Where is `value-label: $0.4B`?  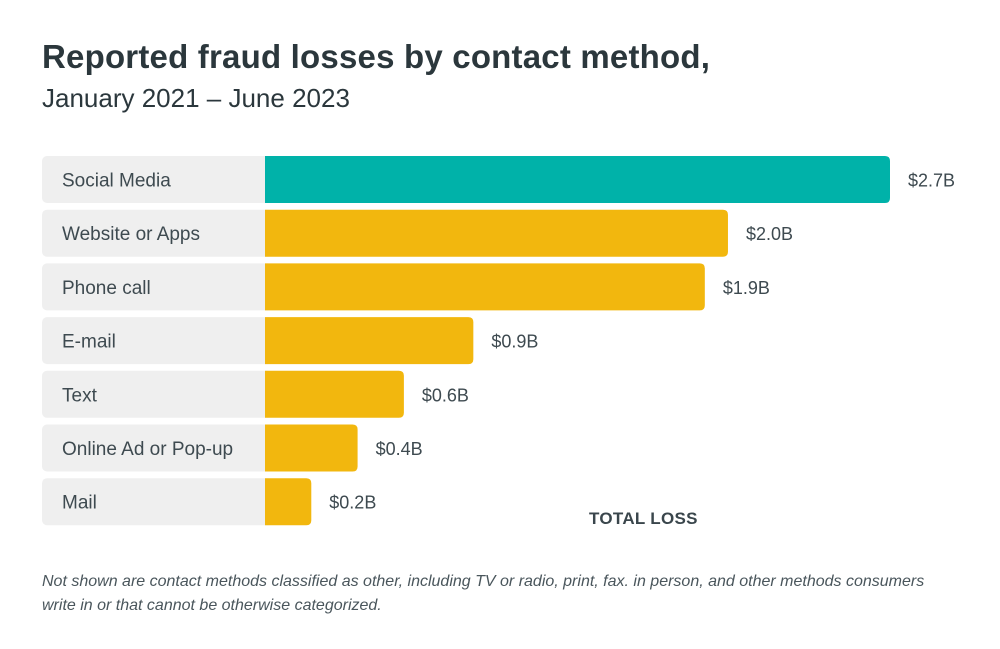 value-label: $0.4B is located at coordinates (399, 449).